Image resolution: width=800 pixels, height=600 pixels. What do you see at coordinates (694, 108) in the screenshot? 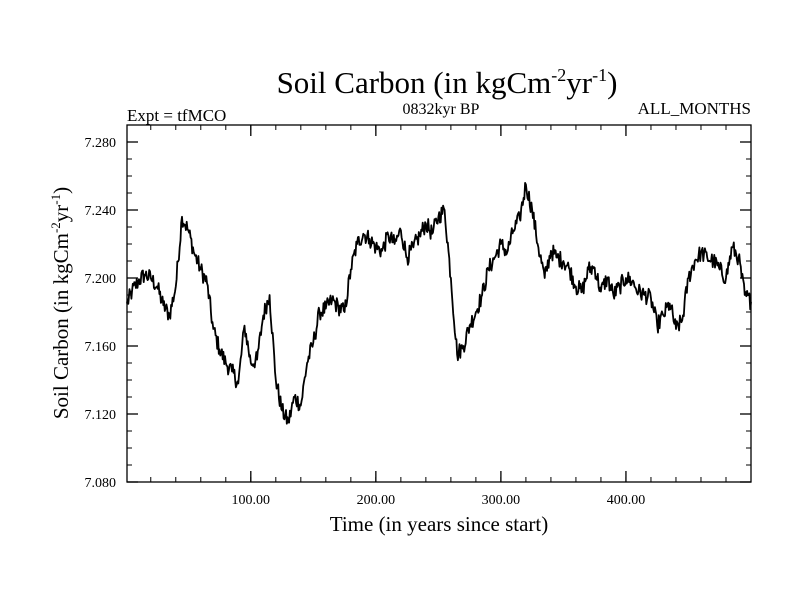
I see `subtitle-right: ALL_MONTHS` at bounding box center [694, 108].